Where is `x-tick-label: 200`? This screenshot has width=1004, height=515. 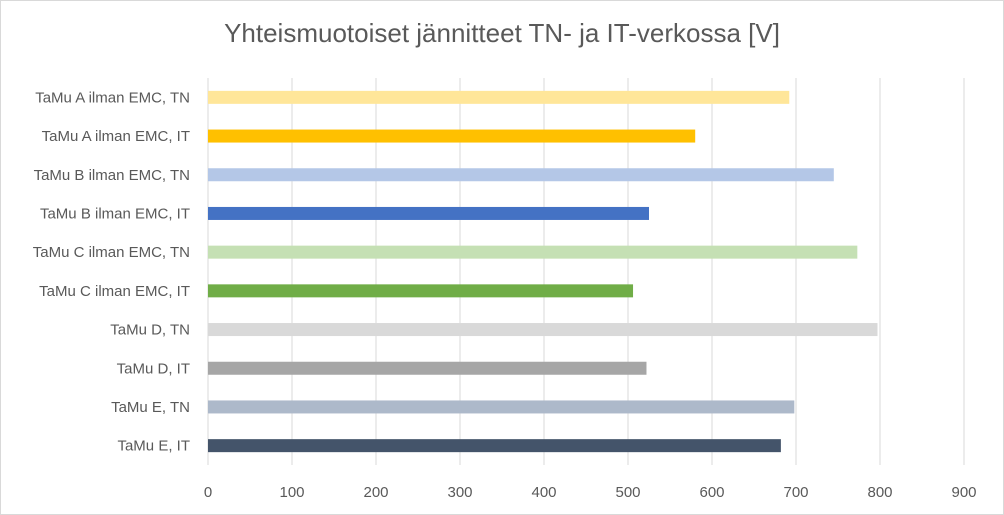 x-tick-label: 200 is located at coordinates (375, 492).